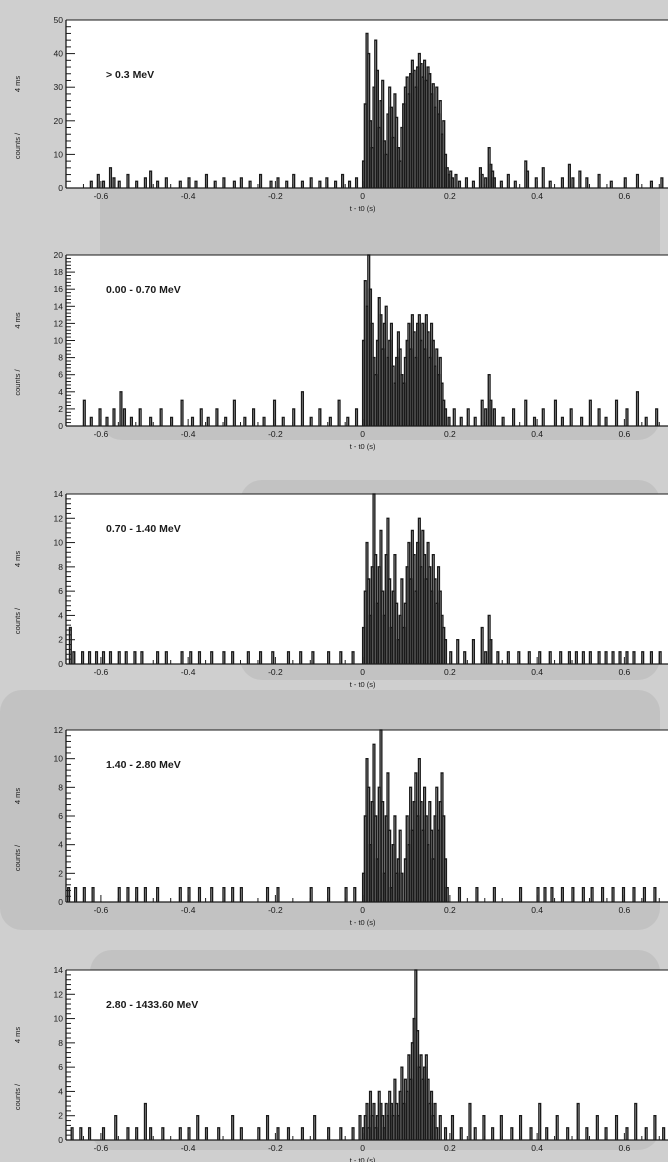 This screenshot has width=668, height=1162. I want to click on y-tick-label: 12, so click(59, 994).